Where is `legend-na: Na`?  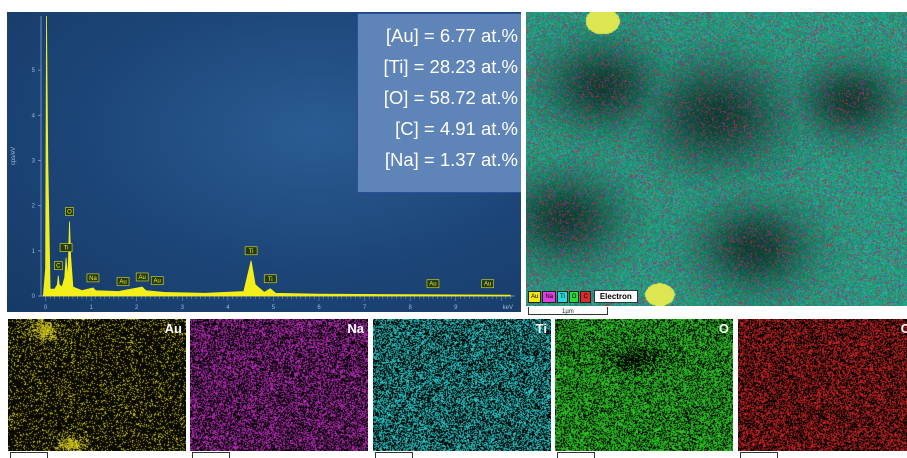
legend-na: Na is located at coordinates (549, 296).